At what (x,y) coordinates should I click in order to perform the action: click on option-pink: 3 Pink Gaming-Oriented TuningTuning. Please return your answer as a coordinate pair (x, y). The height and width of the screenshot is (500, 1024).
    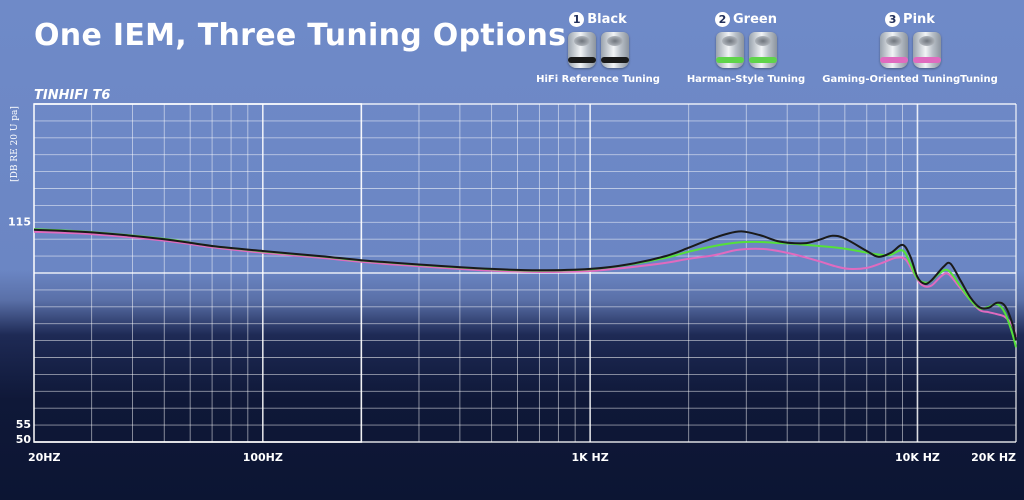
    Looking at the image, I should click on (910, 48).